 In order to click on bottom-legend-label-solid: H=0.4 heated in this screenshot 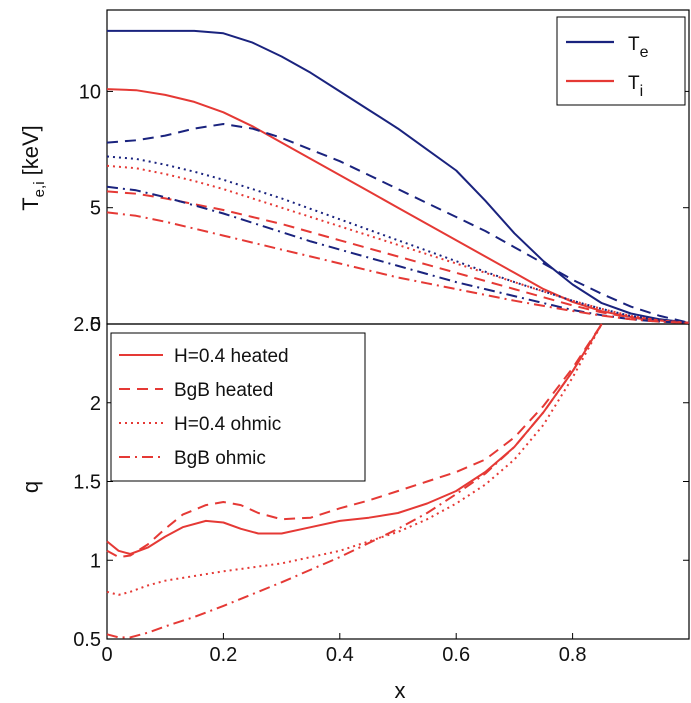, I will do `click(231, 356)`.